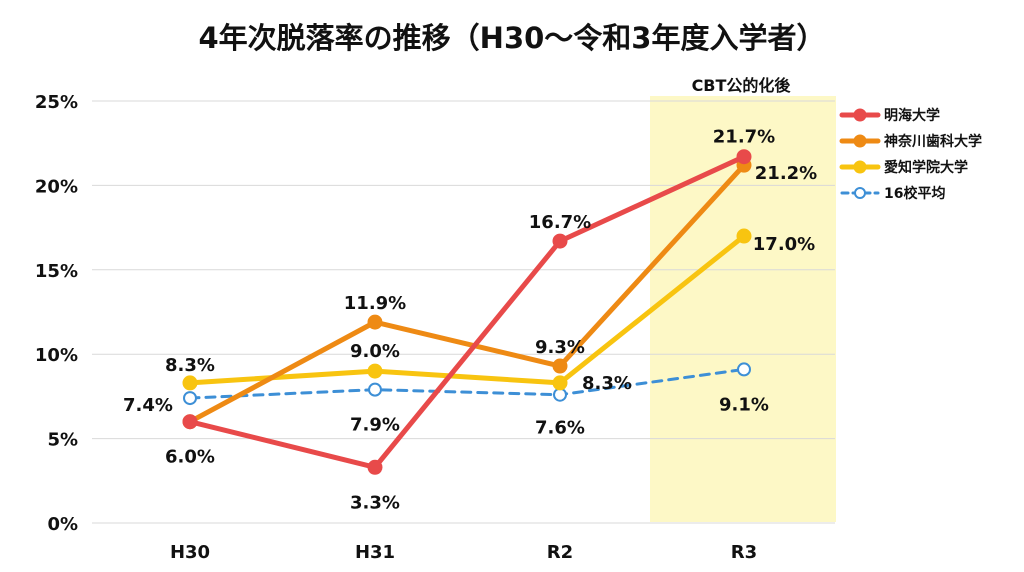  I want to click on data-label: 21.7%, so click(744, 137).